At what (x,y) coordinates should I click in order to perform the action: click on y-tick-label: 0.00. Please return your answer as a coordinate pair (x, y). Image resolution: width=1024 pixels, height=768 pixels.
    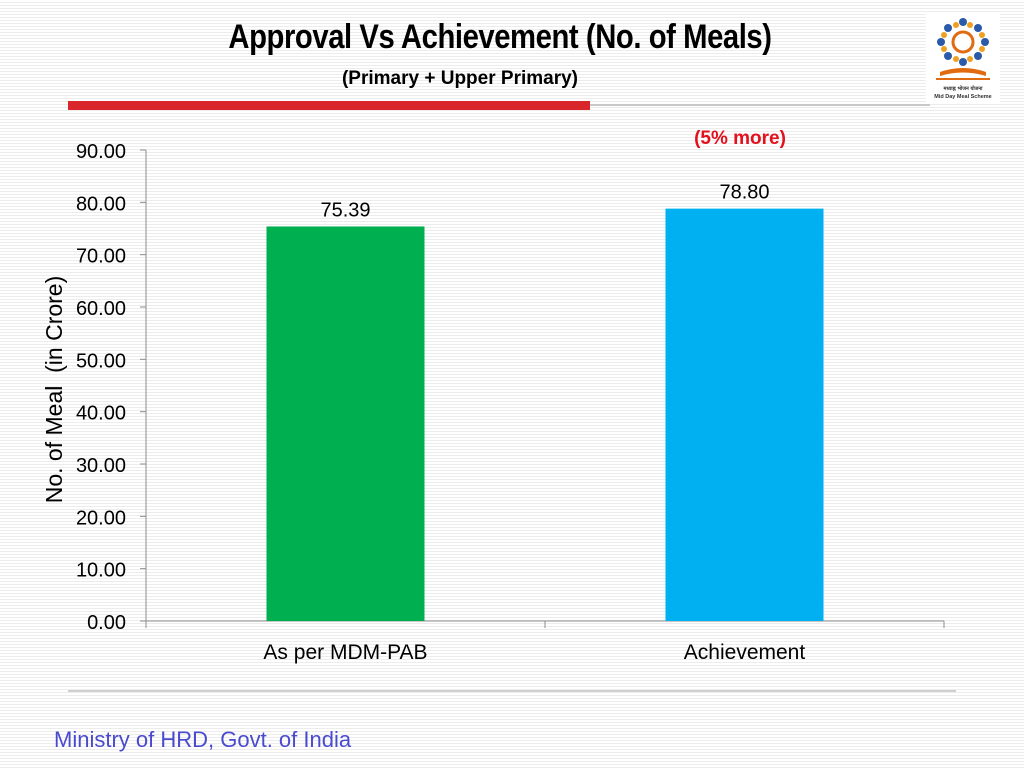
    Looking at the image, I should click on (106, 623).